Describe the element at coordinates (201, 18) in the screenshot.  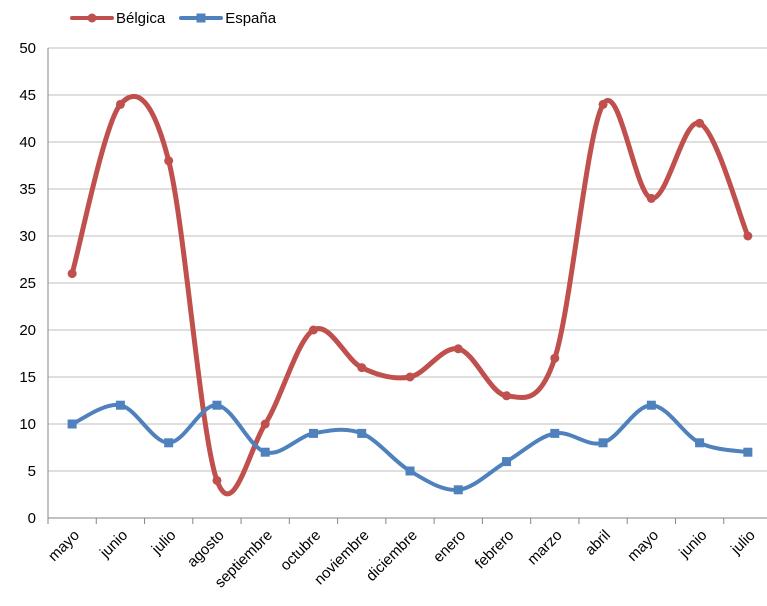
I see `legend-marker-espana` at that location.